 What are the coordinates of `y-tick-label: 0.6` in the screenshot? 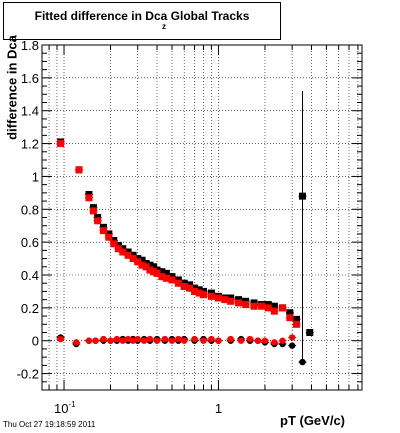 It's located at (30, 242).